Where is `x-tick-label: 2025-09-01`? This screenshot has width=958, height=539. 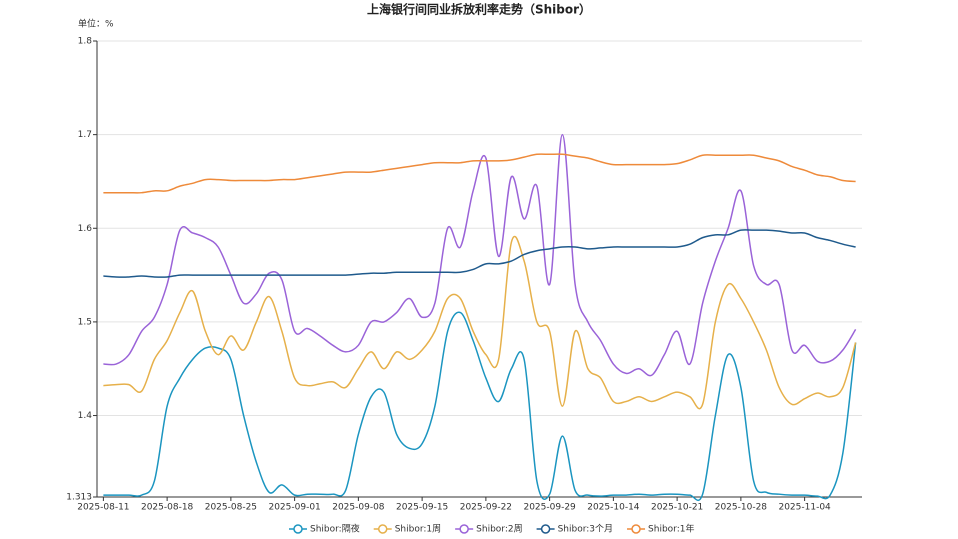 x-tick-label: 2025-09-01 is located at coordinates (294, 508).